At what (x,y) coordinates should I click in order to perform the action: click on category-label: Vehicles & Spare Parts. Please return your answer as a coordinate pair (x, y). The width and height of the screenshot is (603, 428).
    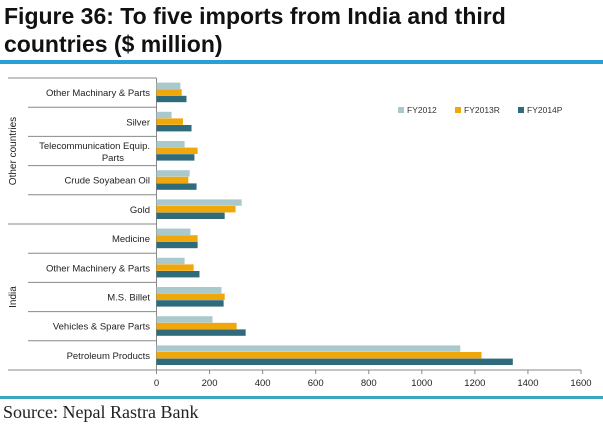
    Looking at the image, I should click on (101, 327).